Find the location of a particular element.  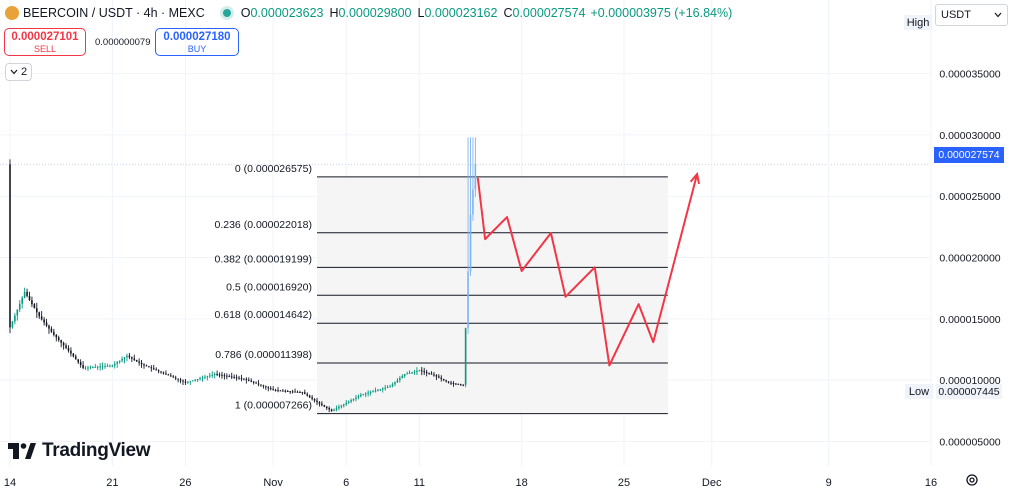

tradingview-logo: TradingView is located at coordinates (79, 451).